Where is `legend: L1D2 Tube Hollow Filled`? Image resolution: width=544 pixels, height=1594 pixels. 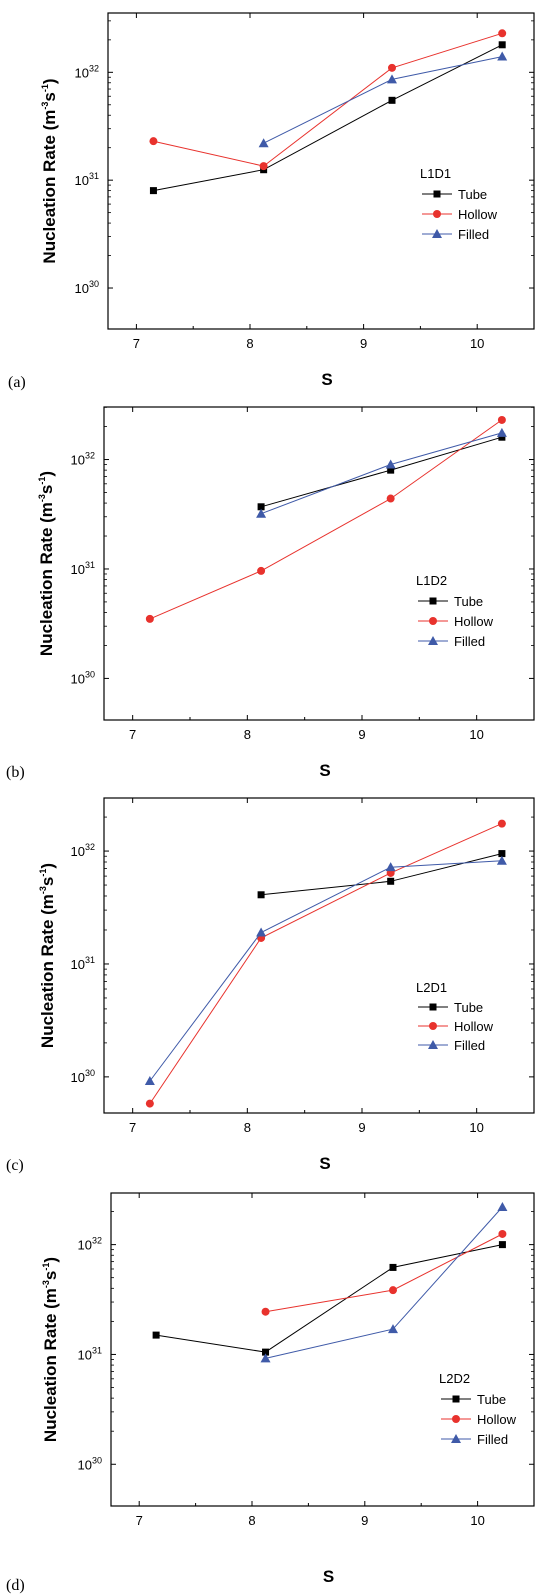 legend: L1D2 Tube Hollow Filled is located at coordinates (455, 611).